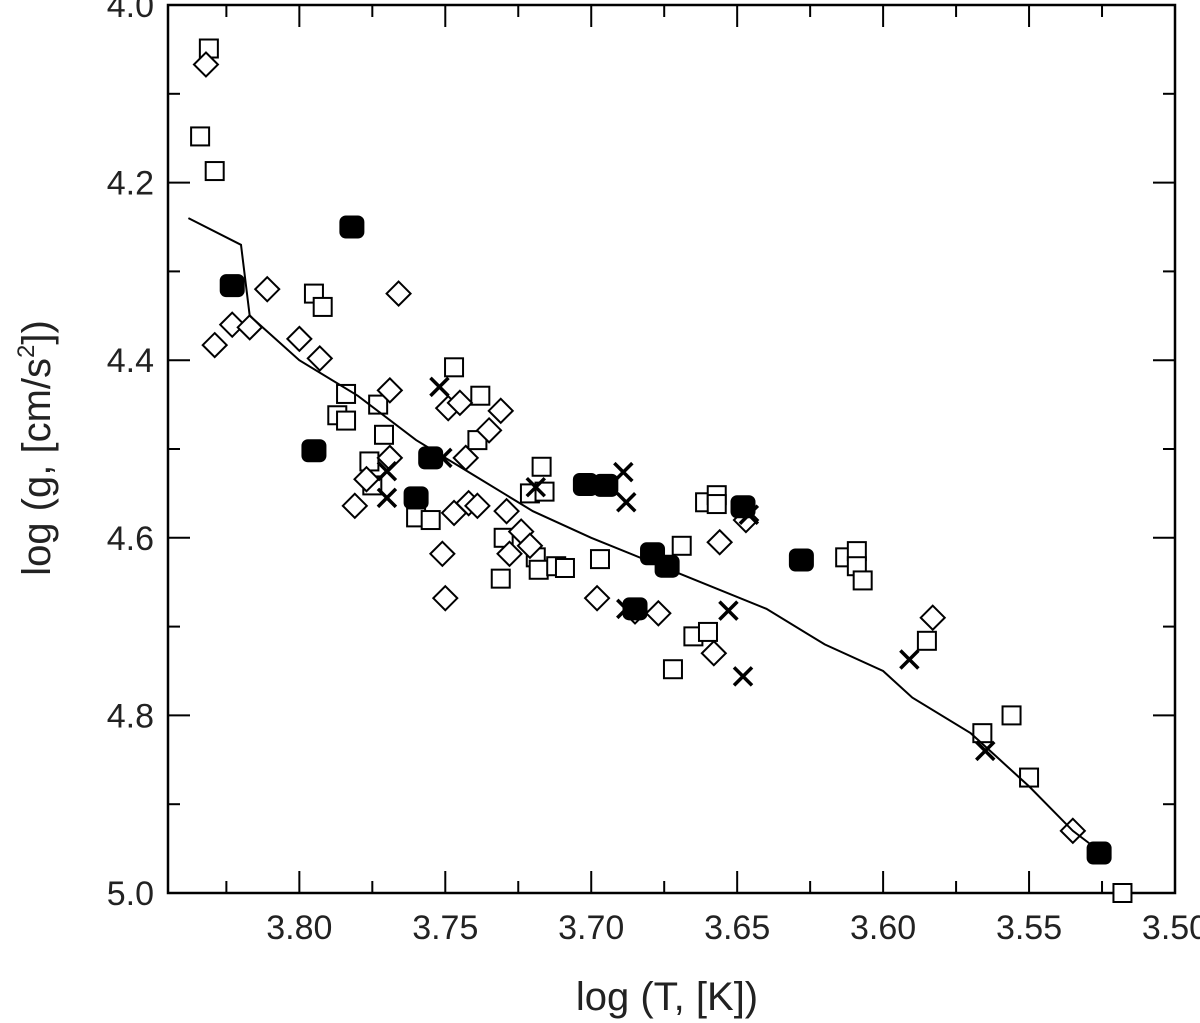  Describe the element at coordinates (26, 351) in the screenshot. I see `y-axis-label-superscript: 2` at that location.